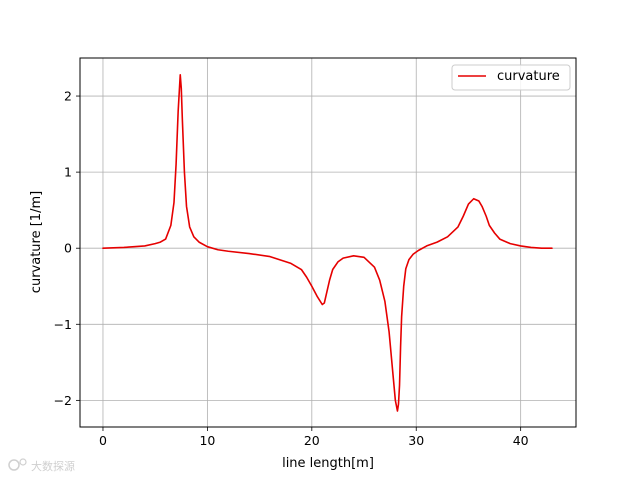 This screenshot has width=640, height=480. I want to click on legend: curvature, so click(511, 77).